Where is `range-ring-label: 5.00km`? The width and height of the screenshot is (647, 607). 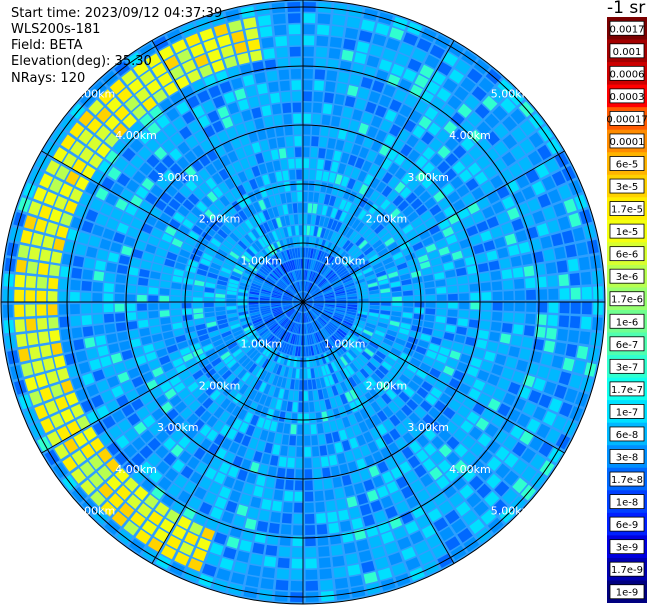 range-ring-label: 5.00km is located at coordinates (95, 511).